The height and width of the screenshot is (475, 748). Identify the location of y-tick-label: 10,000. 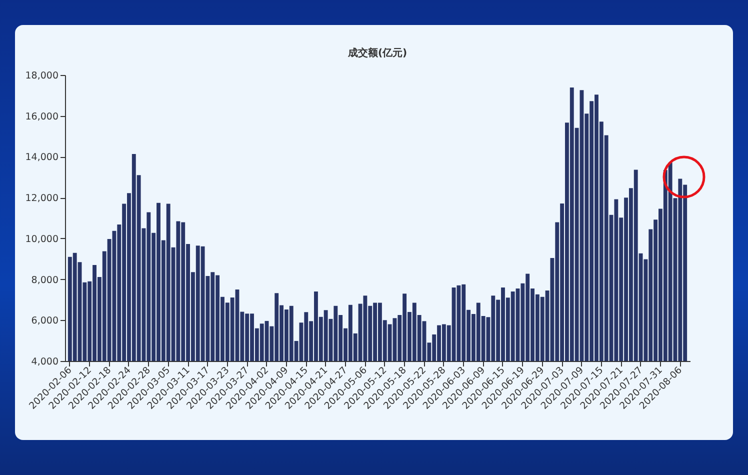
(41, 239).